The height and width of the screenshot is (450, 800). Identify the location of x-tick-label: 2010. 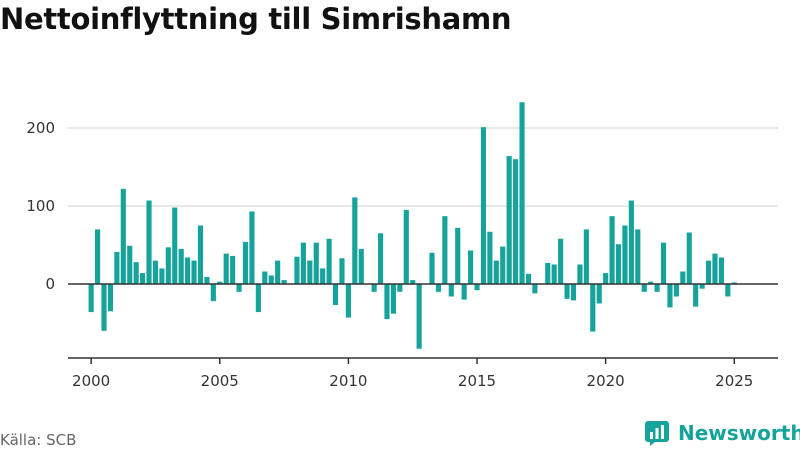
(348, 381).